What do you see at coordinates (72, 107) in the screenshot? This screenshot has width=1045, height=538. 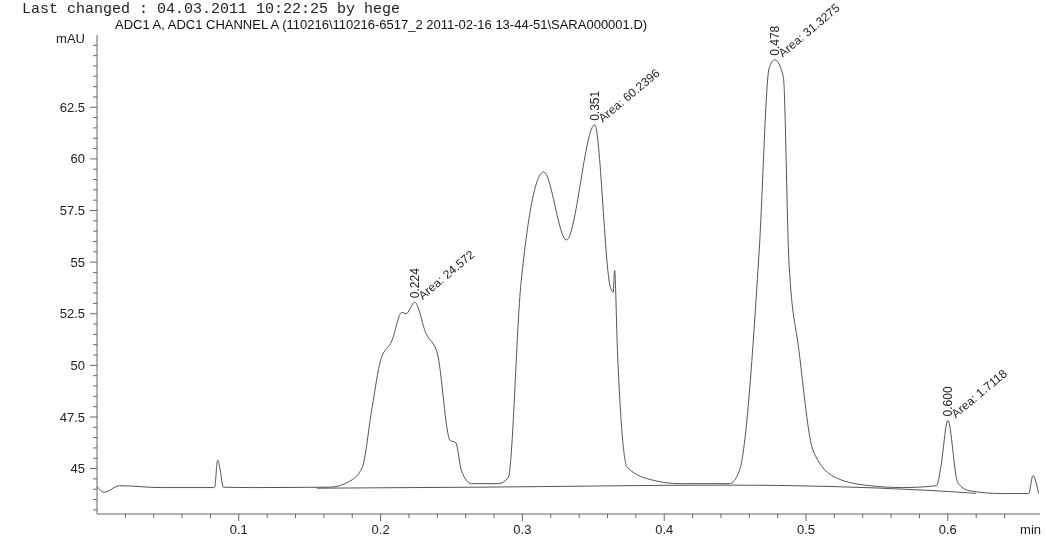 I see `y-tick-label: 62.5` at bounding box center [72, 107].